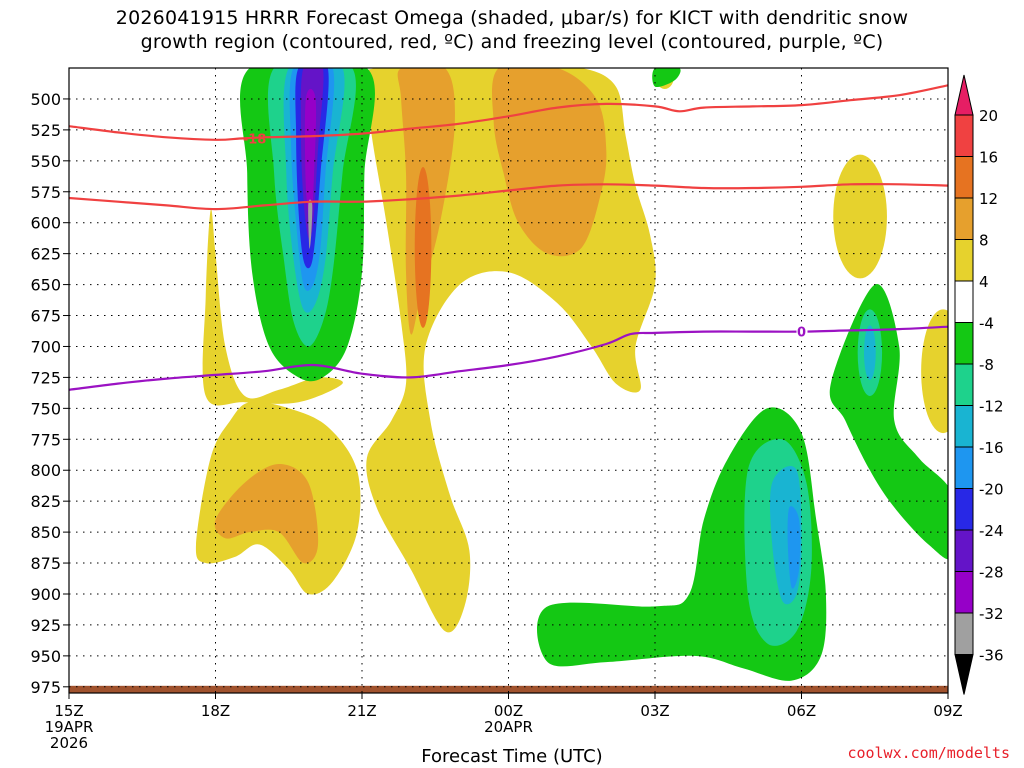  Describe the element at coordinates (991, 573) in the screenshot. I see `colorbar-tick-label: -28` at that location.